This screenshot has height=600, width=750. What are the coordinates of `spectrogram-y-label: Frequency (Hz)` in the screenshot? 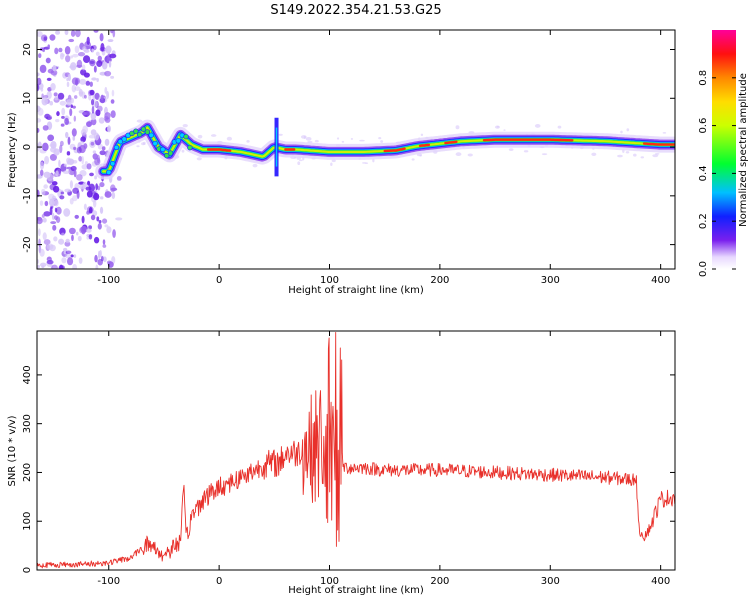 It's located at (12, 150).